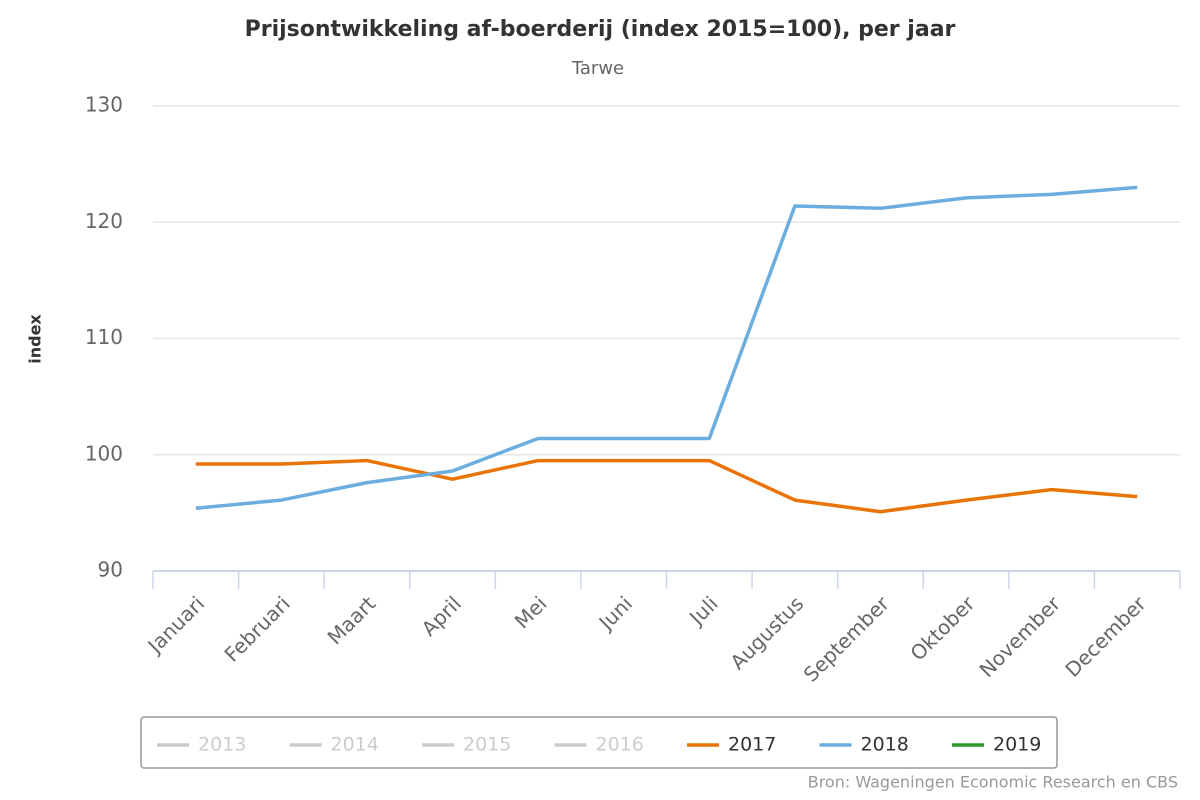 The image size is (1200, 800). What do you see at coordinates (885, 745) in the screenshot?
I see `legend-label: 2018` at bounding box center [885, 745].